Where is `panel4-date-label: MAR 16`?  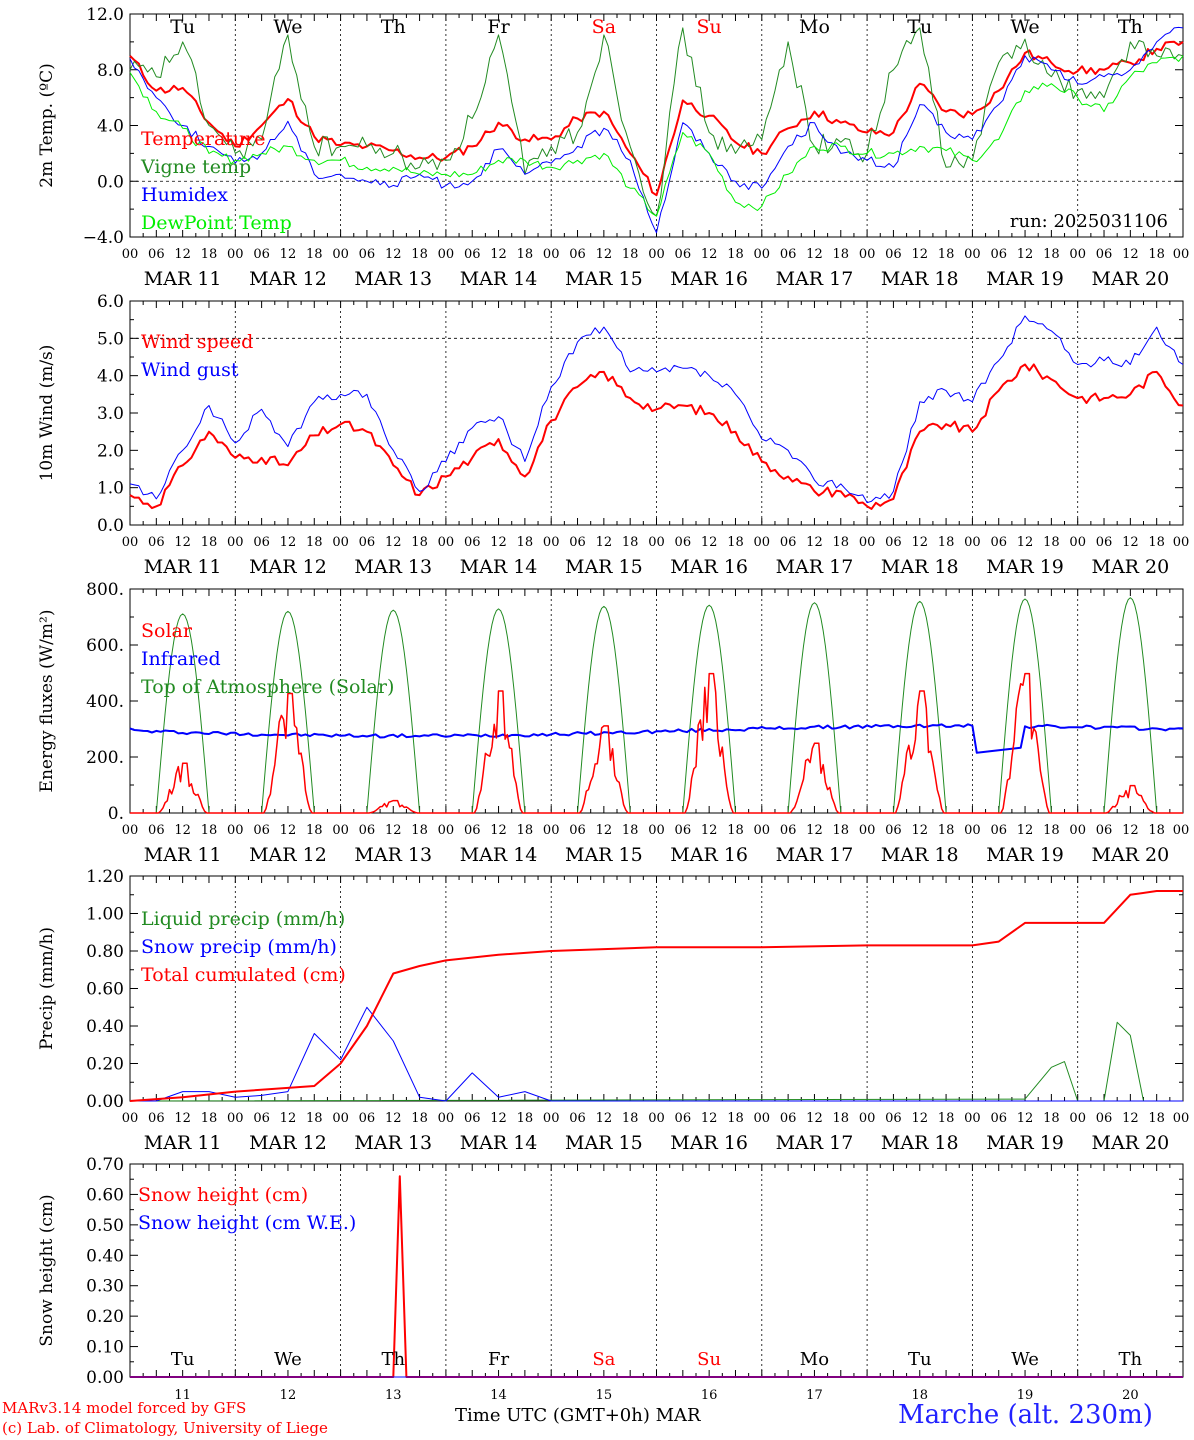 panel4-date-label: MAR 16 is located at coordinates (709, 1143).